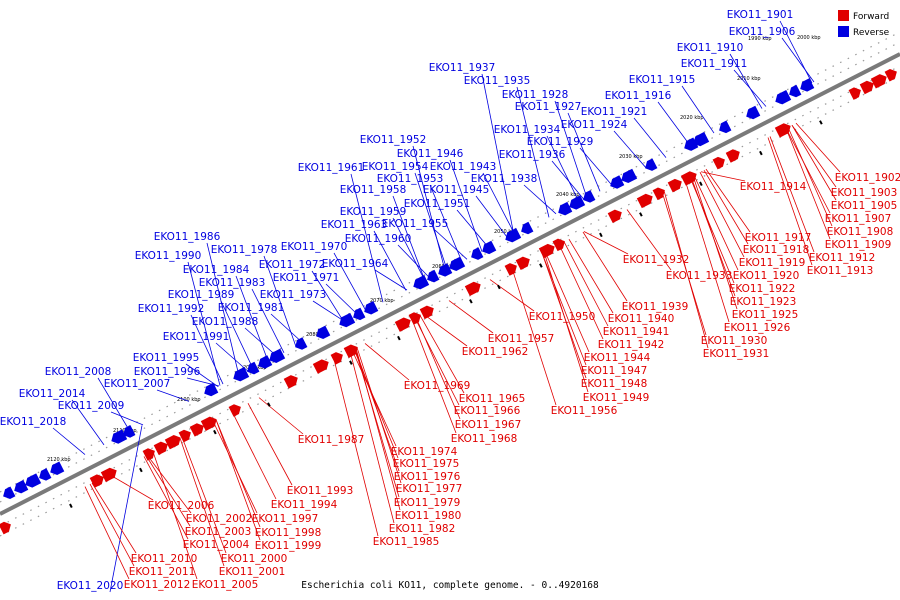 The image size is (900, 600). What do you see at coordinates (331, 440) in the screenshot?
I see `gene-label: EKO11_1987` at bounding box center [331, 440].